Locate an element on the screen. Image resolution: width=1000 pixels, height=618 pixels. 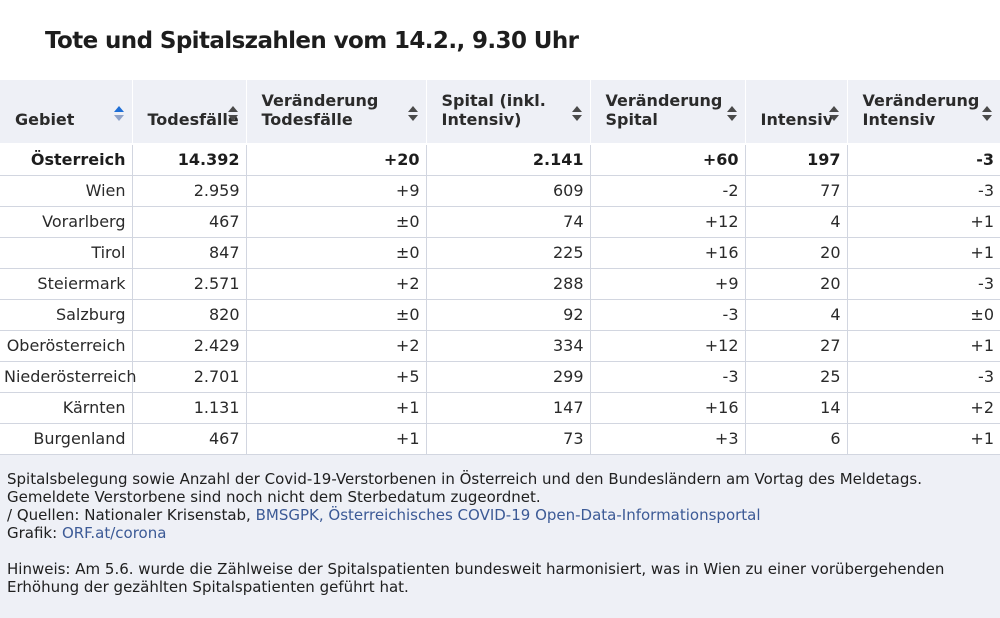
value-cell: 299 is located at coordinates (508, 377).